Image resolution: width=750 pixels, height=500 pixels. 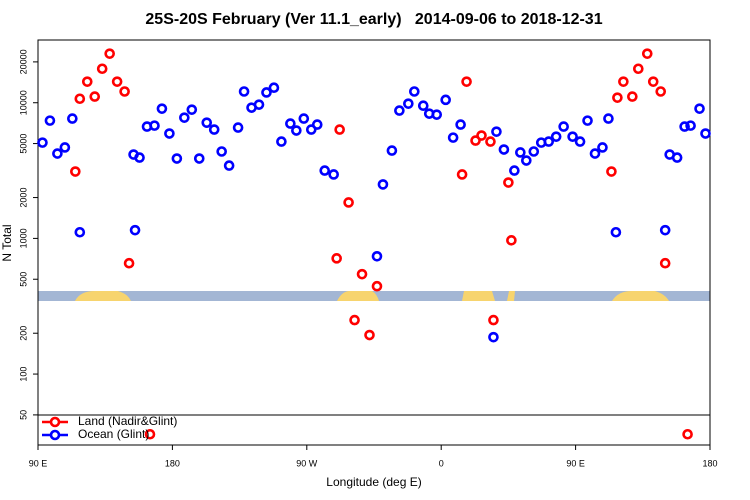 I want to click on x-tick-label: 180, so click(x=172, y=463).